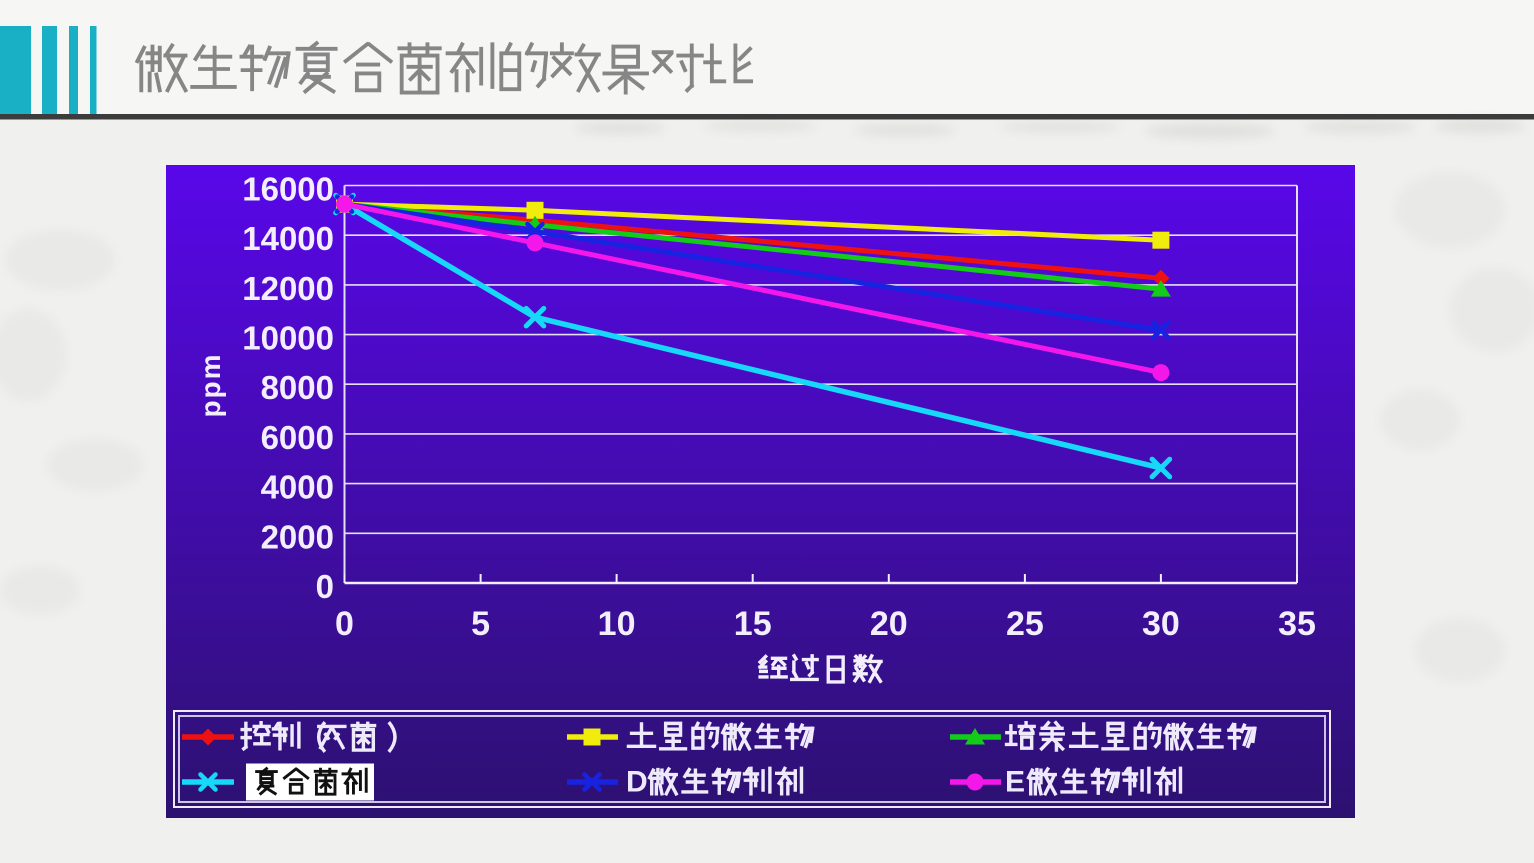 The height and width of the screenshot is (863, 1534). Describe the element at coordinates (1025, 624) in the screenshot. I see `svg-text: 25` at that location.